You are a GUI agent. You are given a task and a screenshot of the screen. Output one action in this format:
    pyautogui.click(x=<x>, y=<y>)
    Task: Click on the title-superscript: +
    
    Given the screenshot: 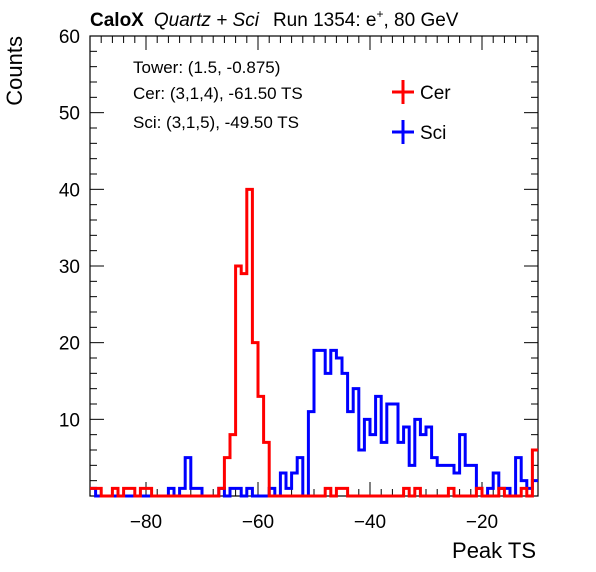 What is the action you would take?
    pyautogui.click(x=379, y=14)
    